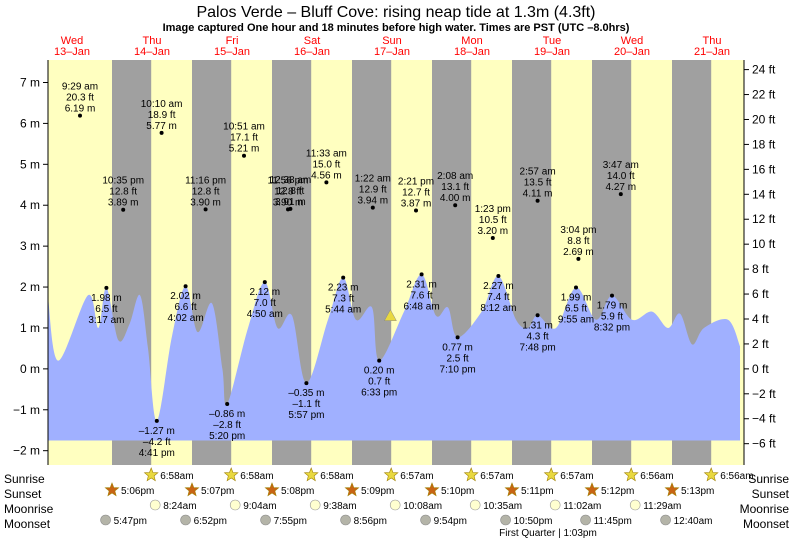 The image size is (793, 539). I want to click on tide-label-ft: 6.5 ft, so click(106, 309).